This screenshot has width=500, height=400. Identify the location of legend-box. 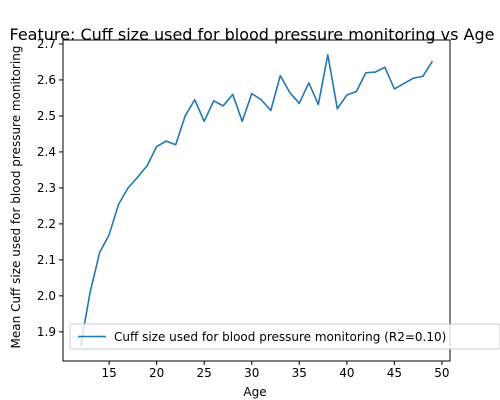
(284, 336).